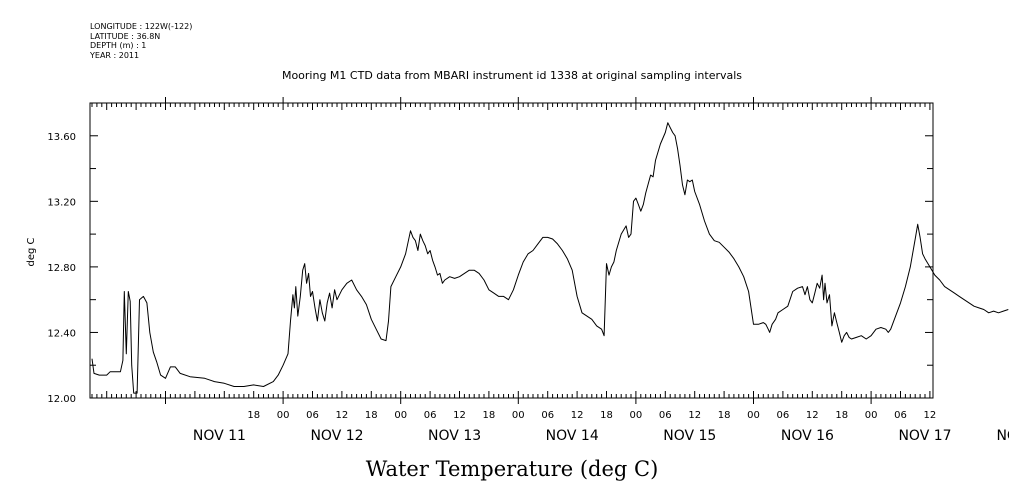  I want to click on x-day-label: NOV 15, so click(689, 436).